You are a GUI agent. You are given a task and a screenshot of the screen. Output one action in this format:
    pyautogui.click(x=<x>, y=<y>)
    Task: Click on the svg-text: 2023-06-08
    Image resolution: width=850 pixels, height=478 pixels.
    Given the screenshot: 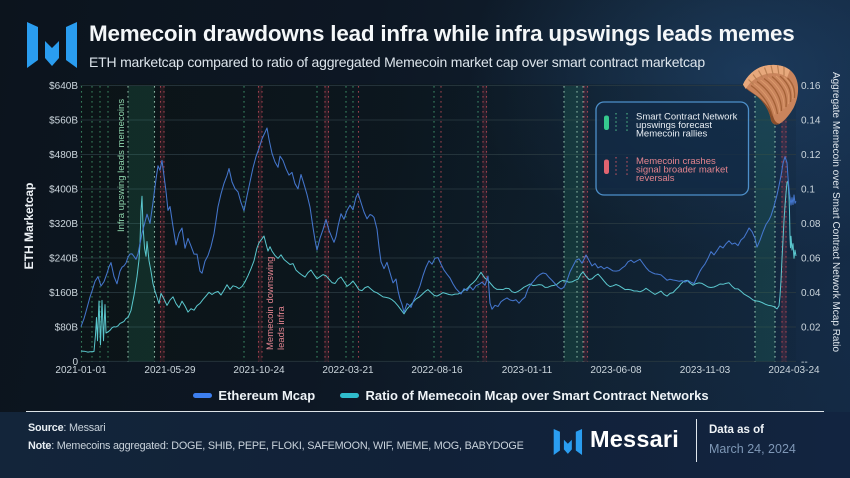 What is the action you would take?
    pyautogui.click(x=616, y=370)
    